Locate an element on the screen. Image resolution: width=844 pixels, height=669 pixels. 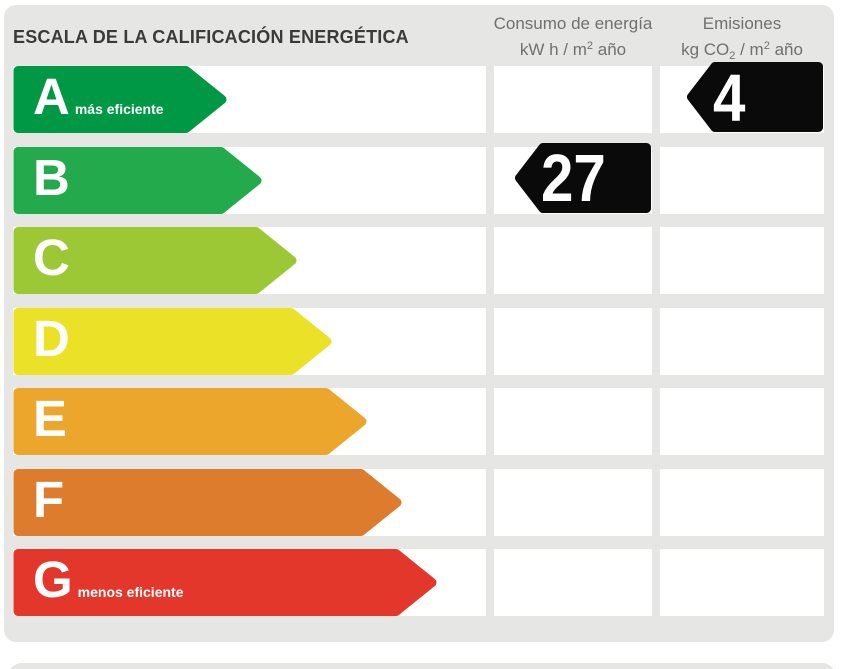
rating-letter-c: C is located at coordinates (51, 257).